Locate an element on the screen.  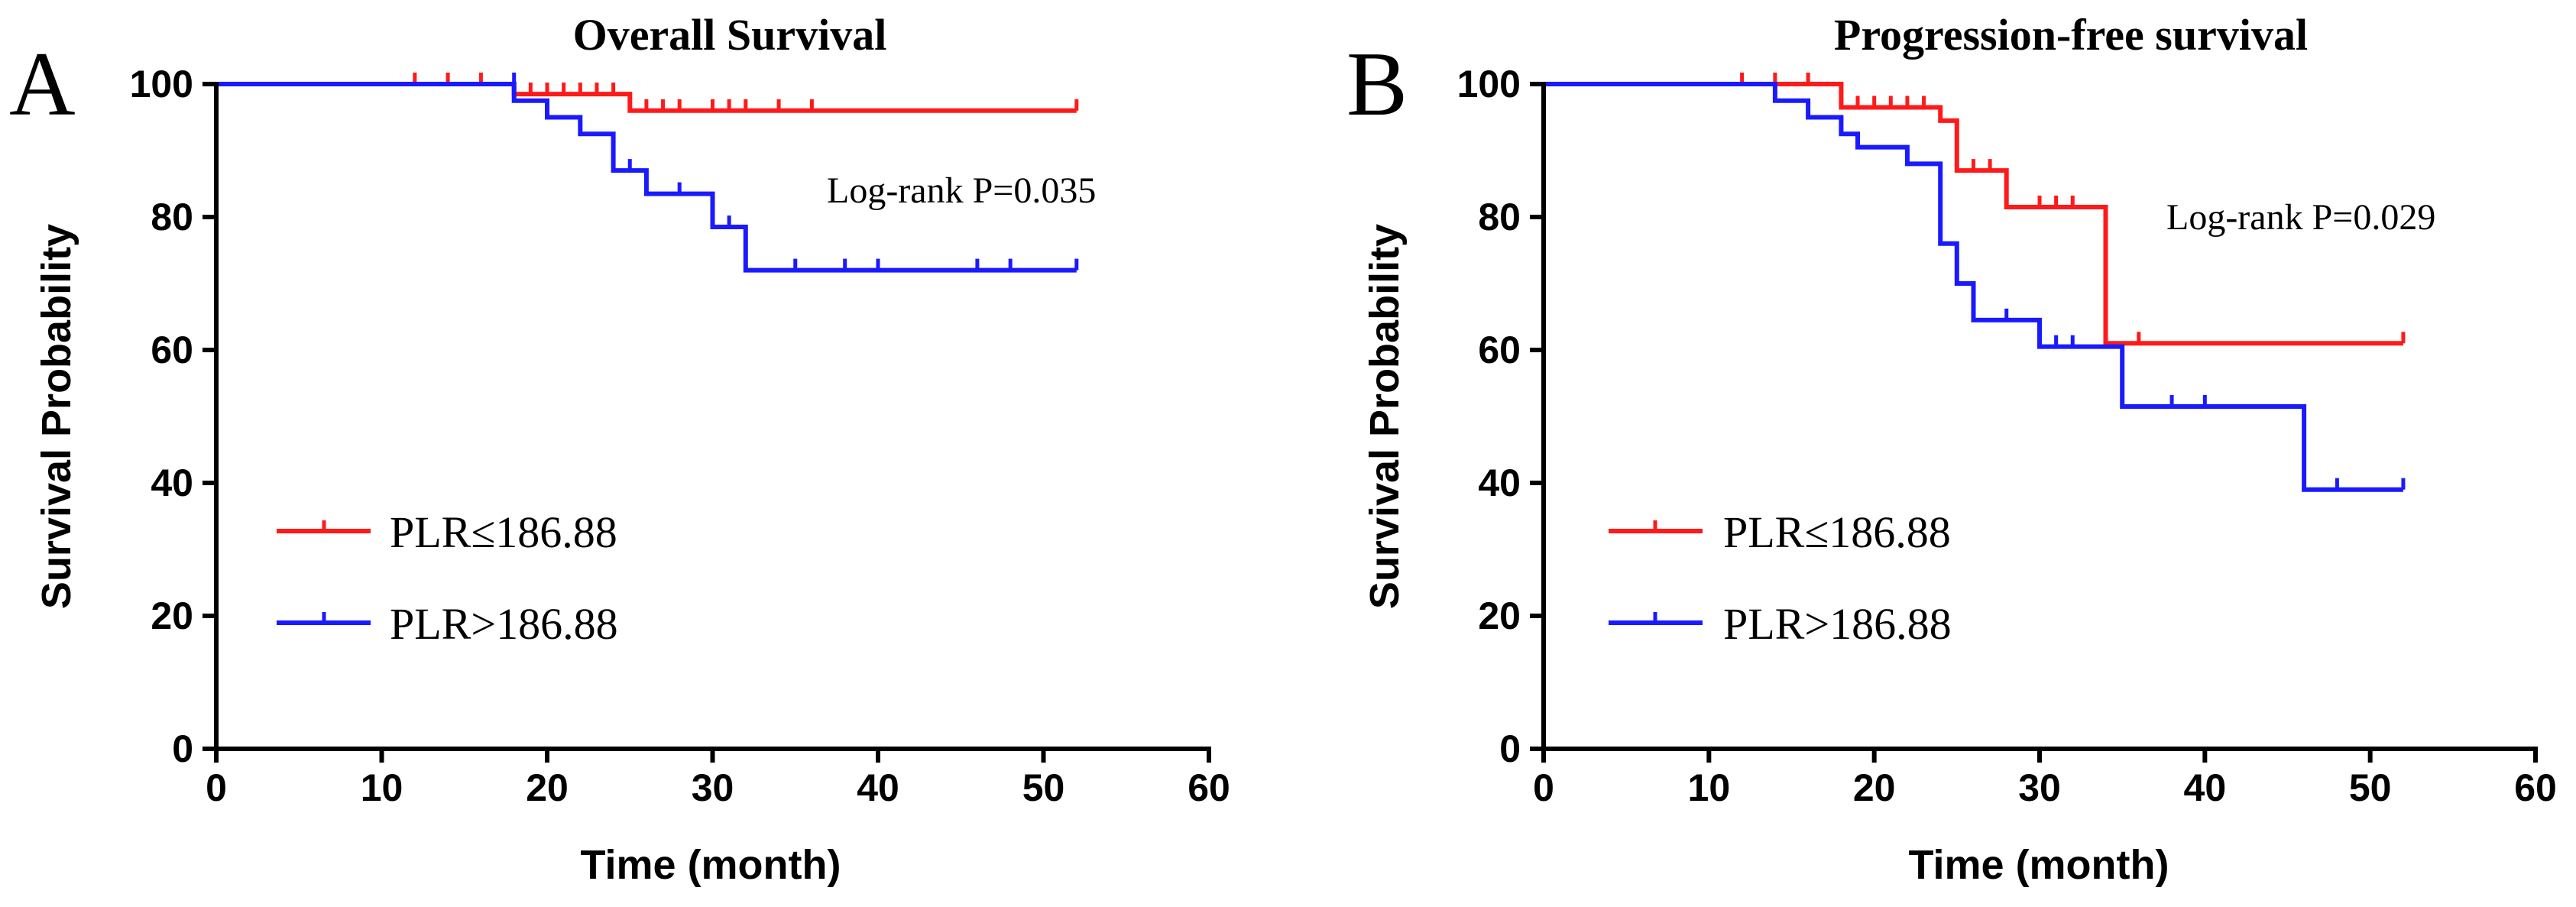
panel-a-legend: PLR≤186.88 PLR>186.88 is located at coordinates (447, 578).